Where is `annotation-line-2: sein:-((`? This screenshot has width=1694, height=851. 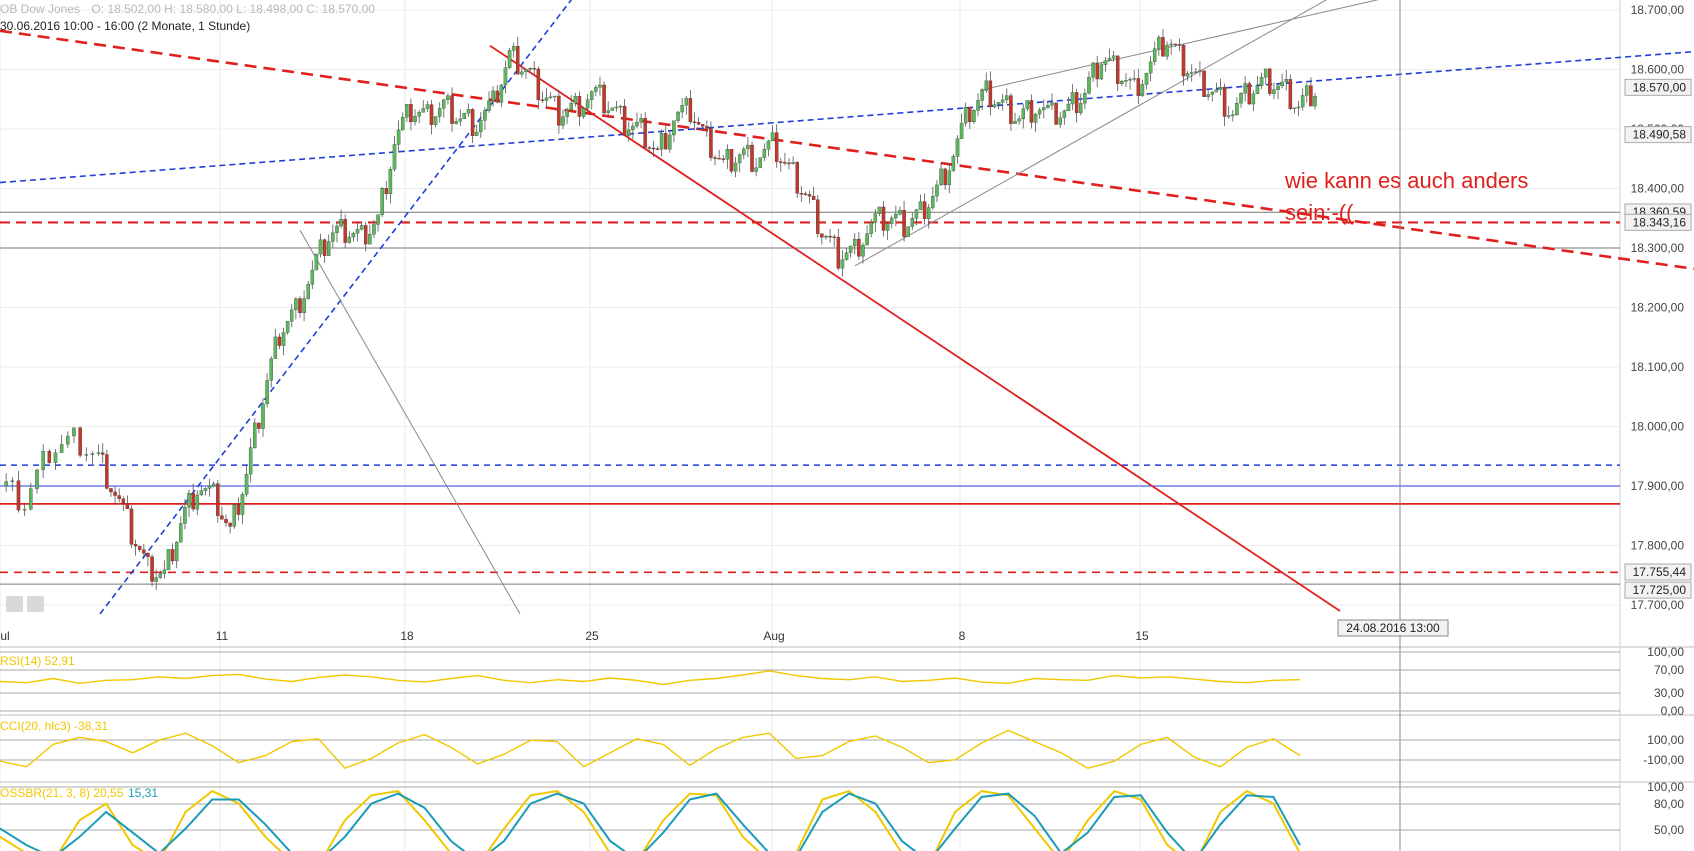
annotation-line-2: sein:-(( is located at coordinates (1319, 212).